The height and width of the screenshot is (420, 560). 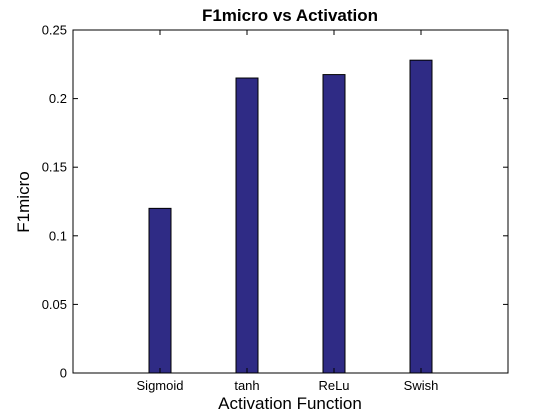 What do you see at coordinates (54, 304) in the screenshot?
I see `y-tick-label: 0.05` at bounding box center [54, 304].